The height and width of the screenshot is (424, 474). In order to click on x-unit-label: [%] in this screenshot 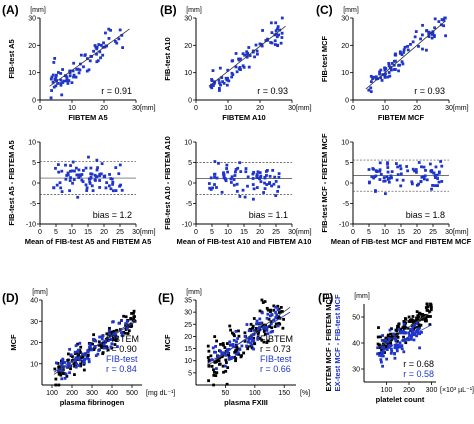, I will do `click(305, 393)`.